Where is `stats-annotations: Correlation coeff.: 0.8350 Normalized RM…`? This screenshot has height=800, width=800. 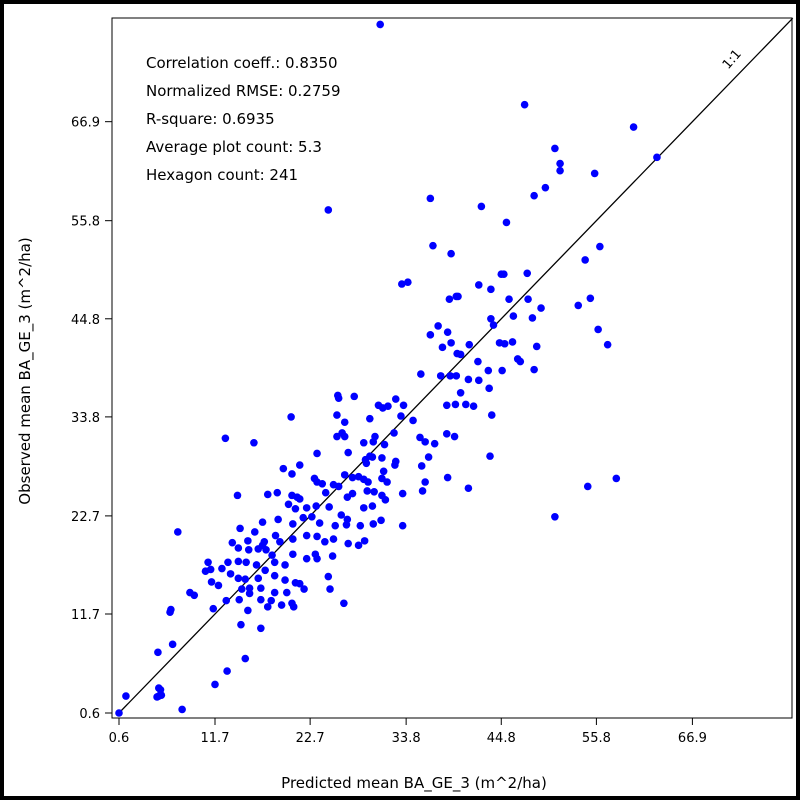 stats-annotations: Correlation coeff.: 0.8350 Normalized RM… is located at coordinates (243, 119).